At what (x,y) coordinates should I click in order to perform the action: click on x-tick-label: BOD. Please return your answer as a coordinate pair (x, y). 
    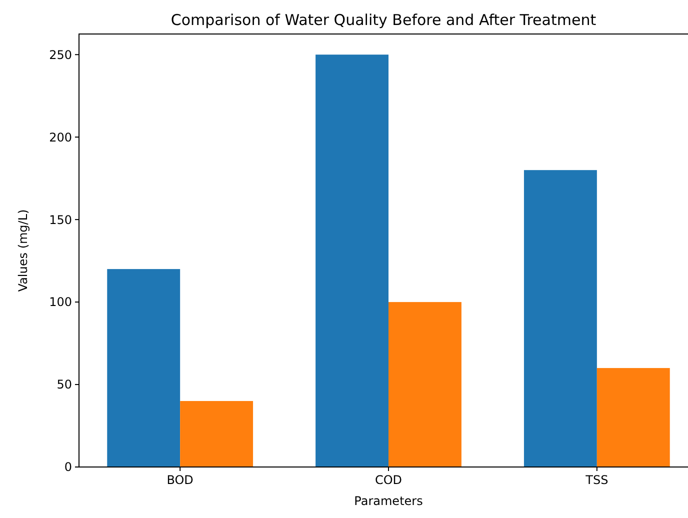
    Looking at the image, I should click on (180, 480).